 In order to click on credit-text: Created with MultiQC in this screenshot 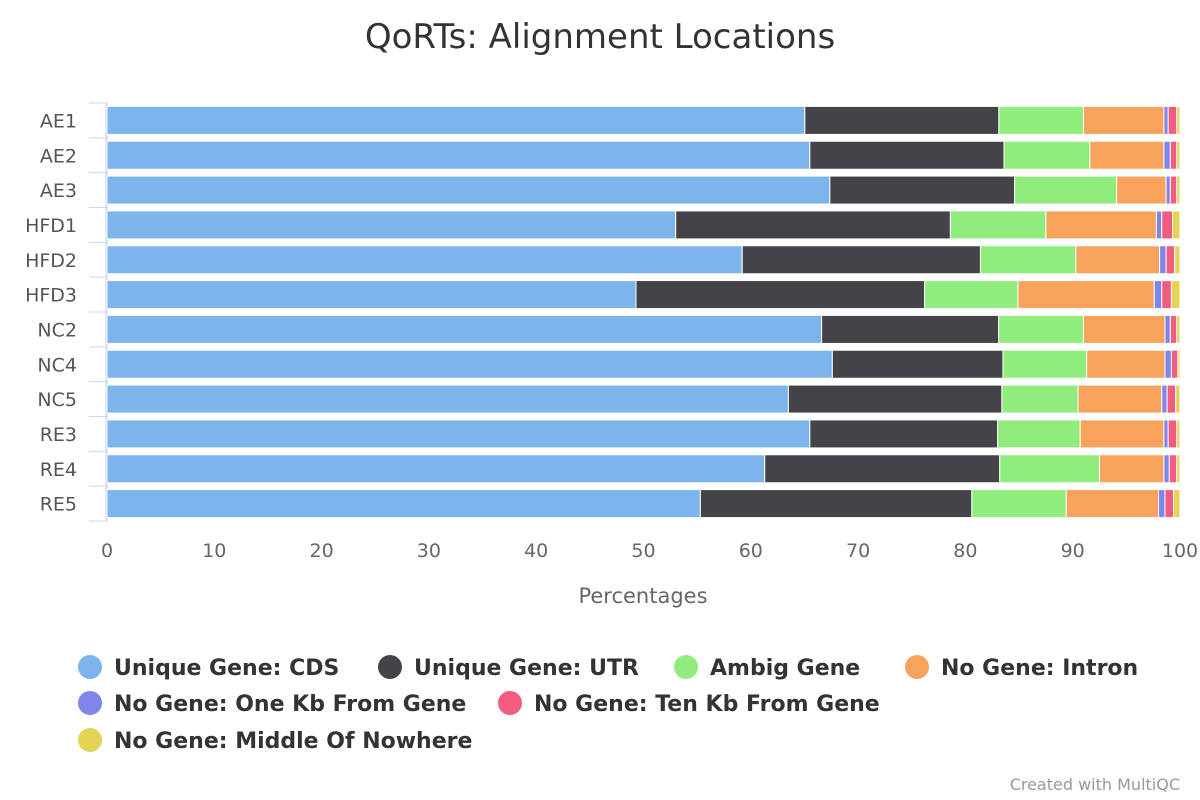, I will do `click(1095, 784)`.